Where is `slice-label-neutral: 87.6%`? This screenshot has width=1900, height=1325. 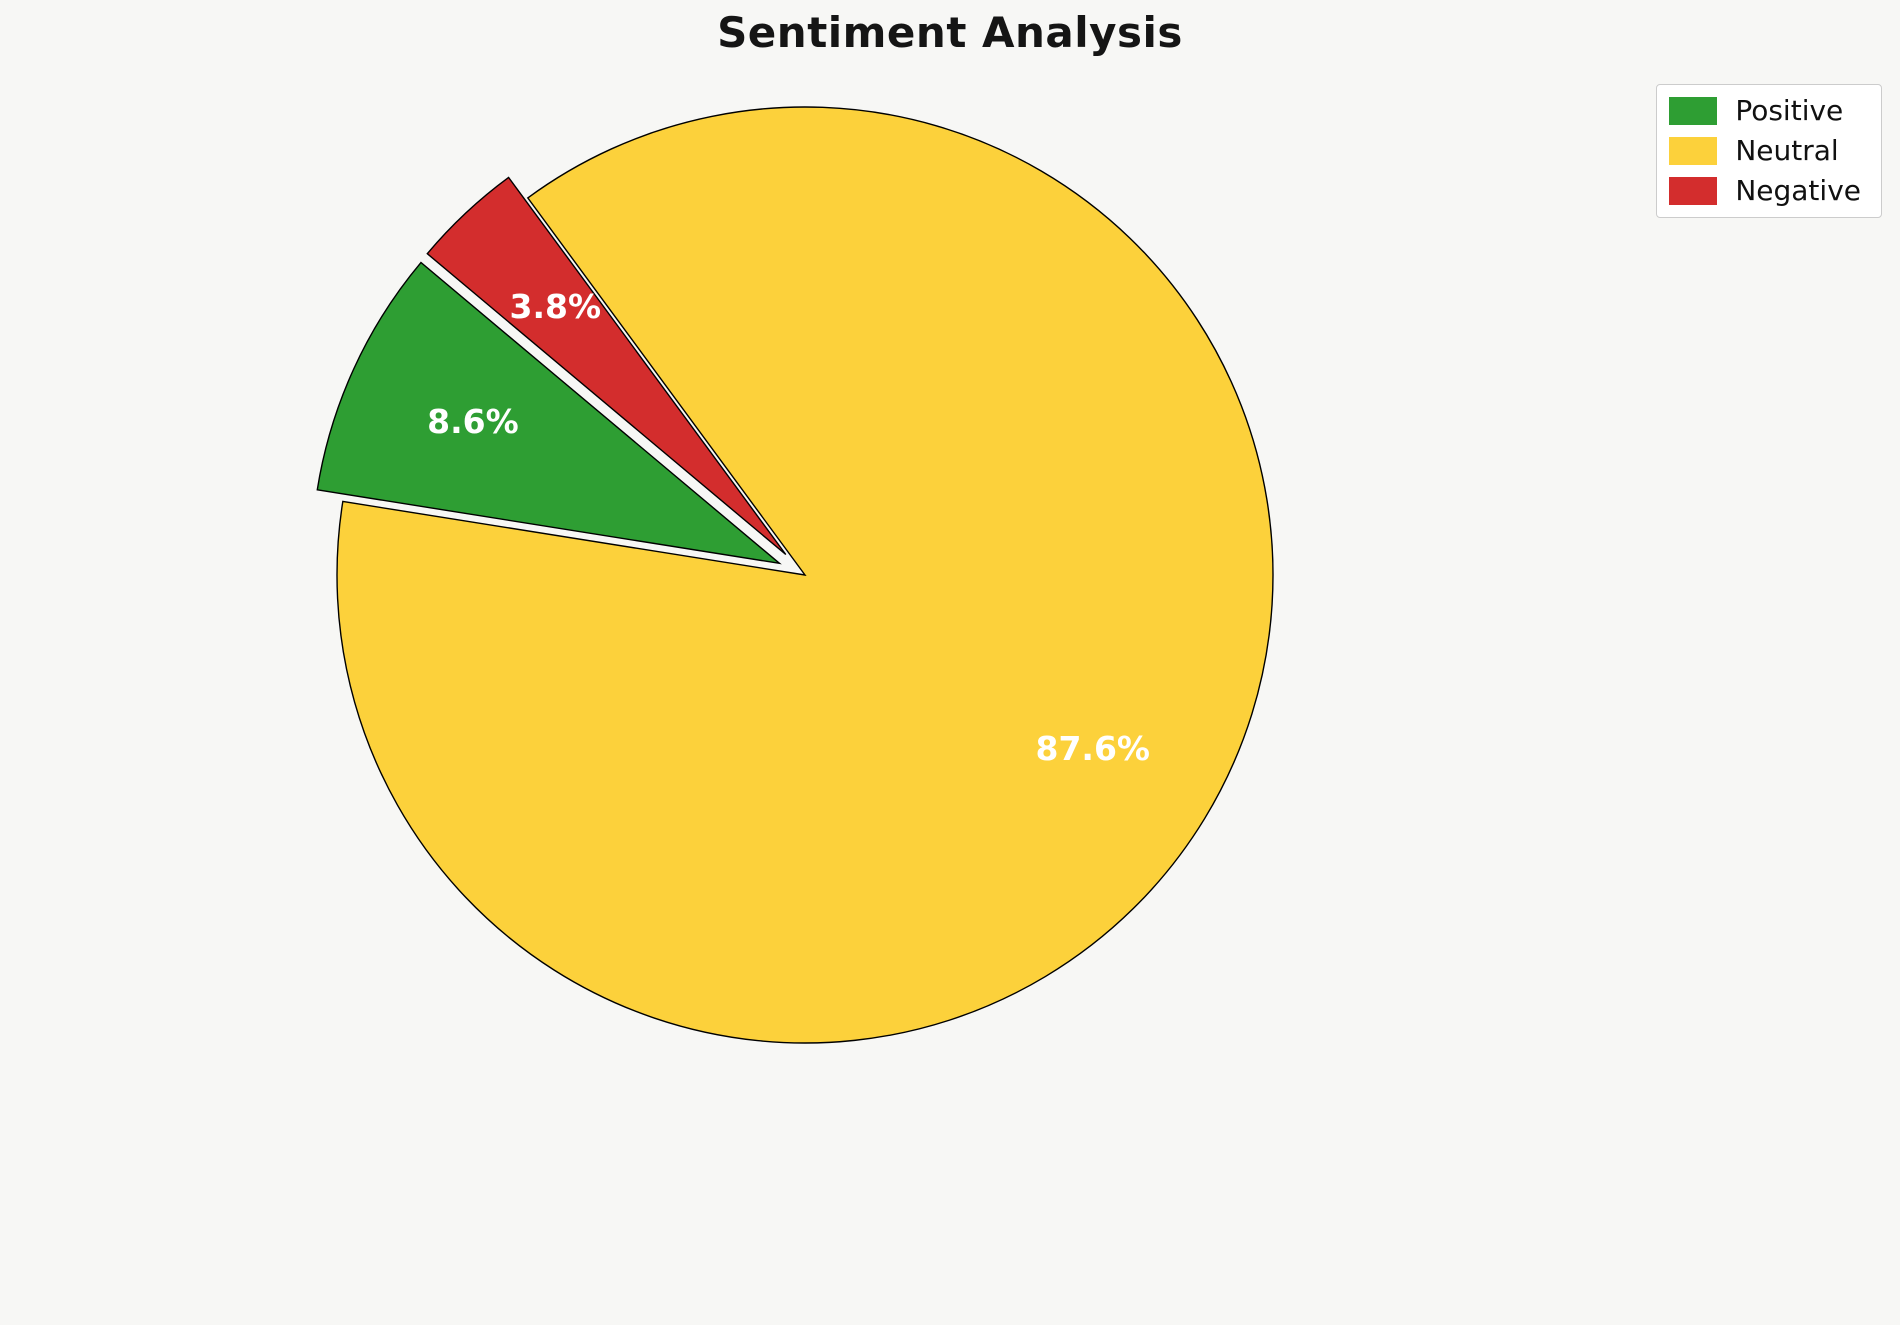 slice-label-neutral: 87.6% is located at coordinates (1092, 748).